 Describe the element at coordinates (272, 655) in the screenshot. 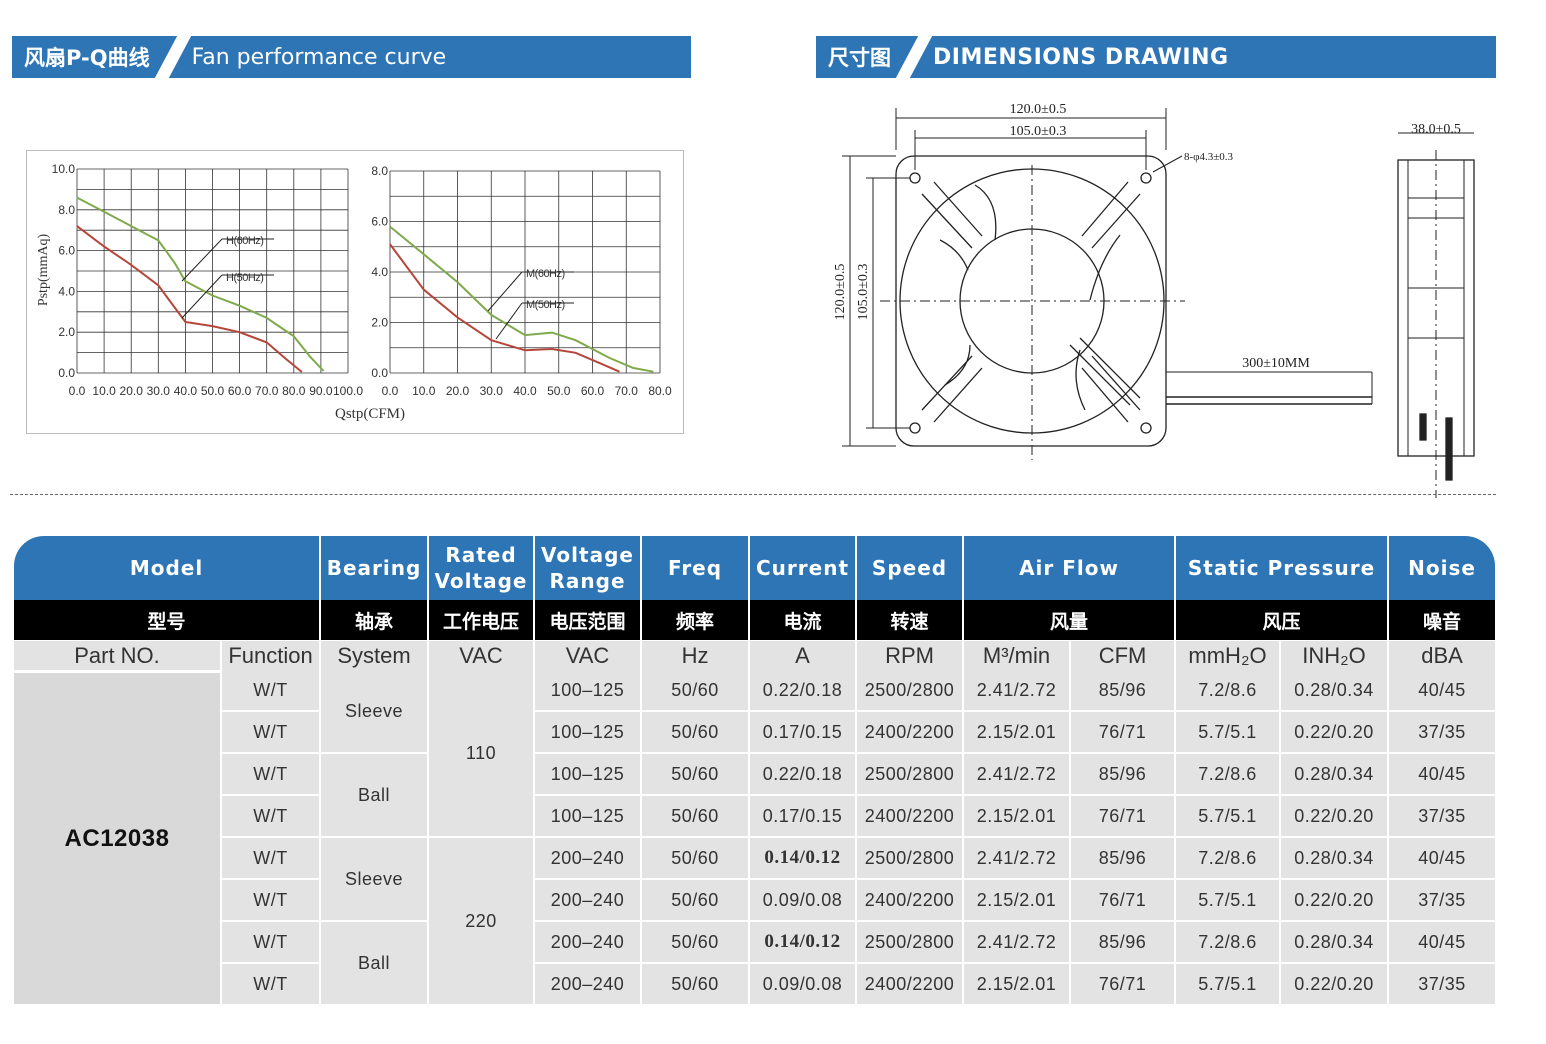

I see `unit-function: Function` at that location.